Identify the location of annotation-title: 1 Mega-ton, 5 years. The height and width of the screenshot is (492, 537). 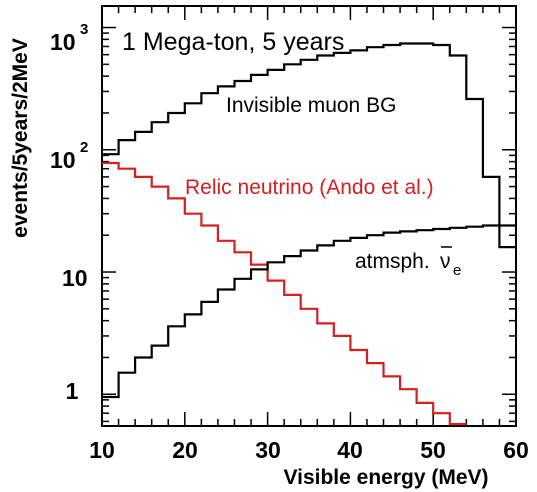
(233, 42).